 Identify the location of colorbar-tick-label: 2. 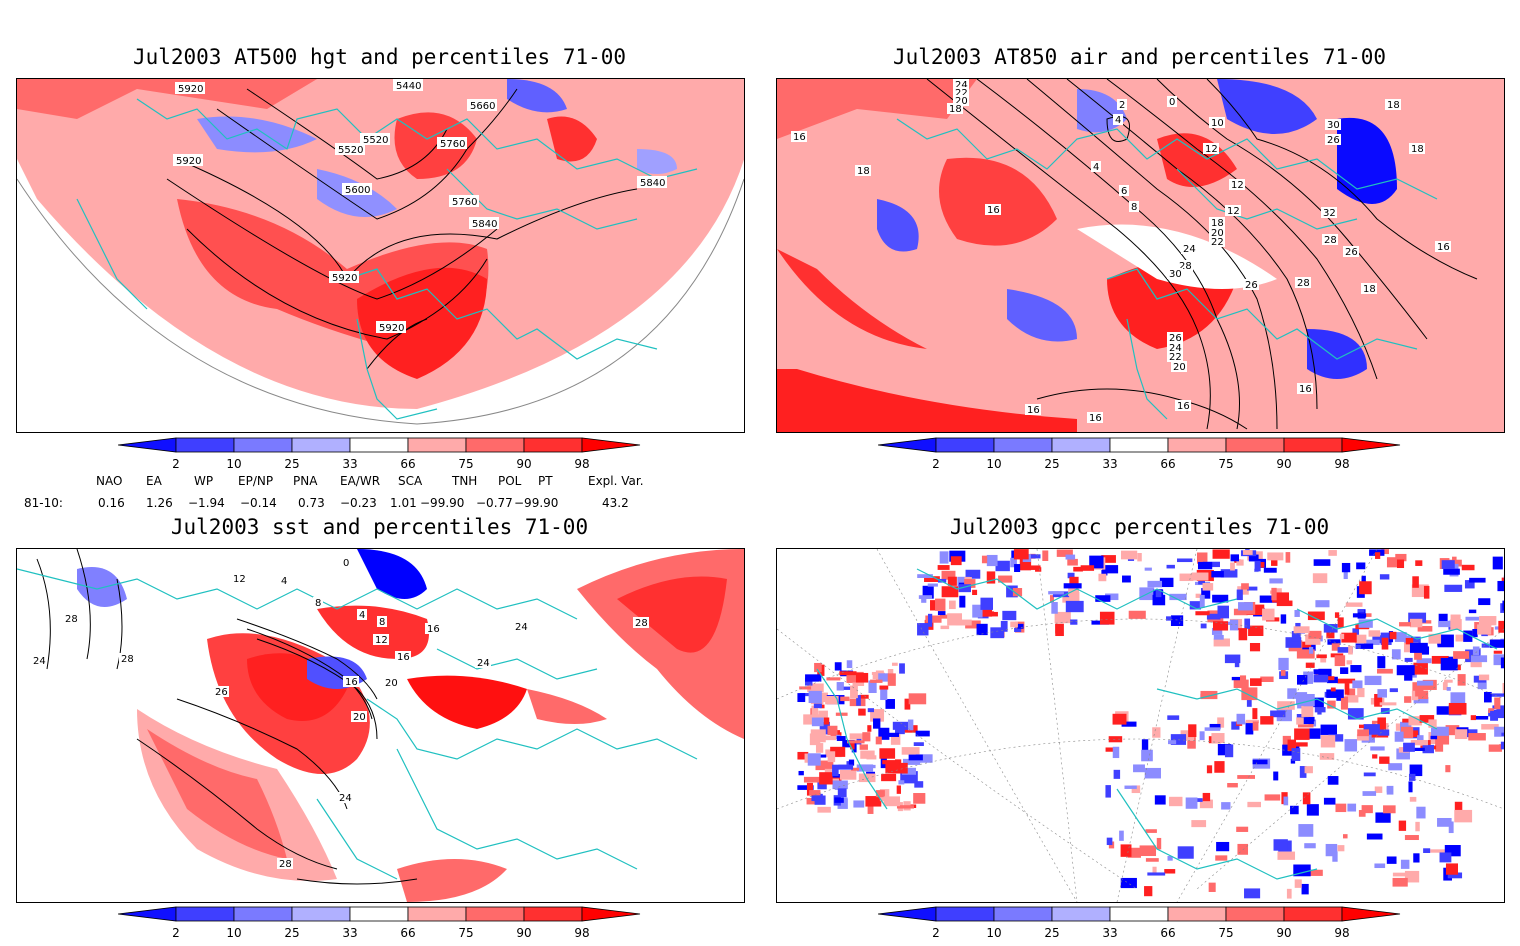
(176, 464).